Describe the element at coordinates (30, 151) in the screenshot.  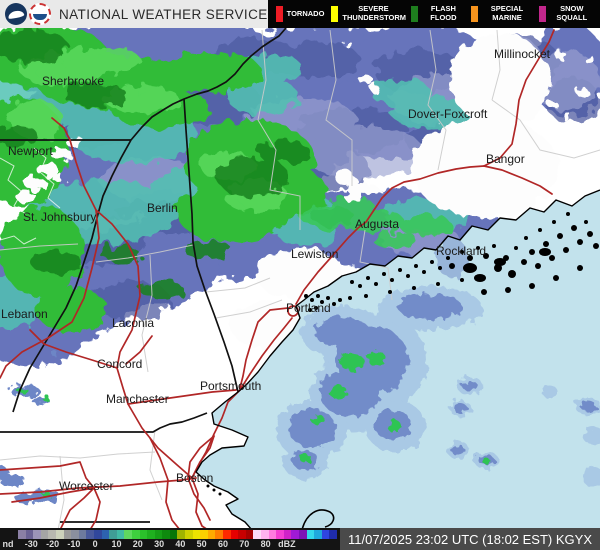
I see `city-label: Newport` at that location.